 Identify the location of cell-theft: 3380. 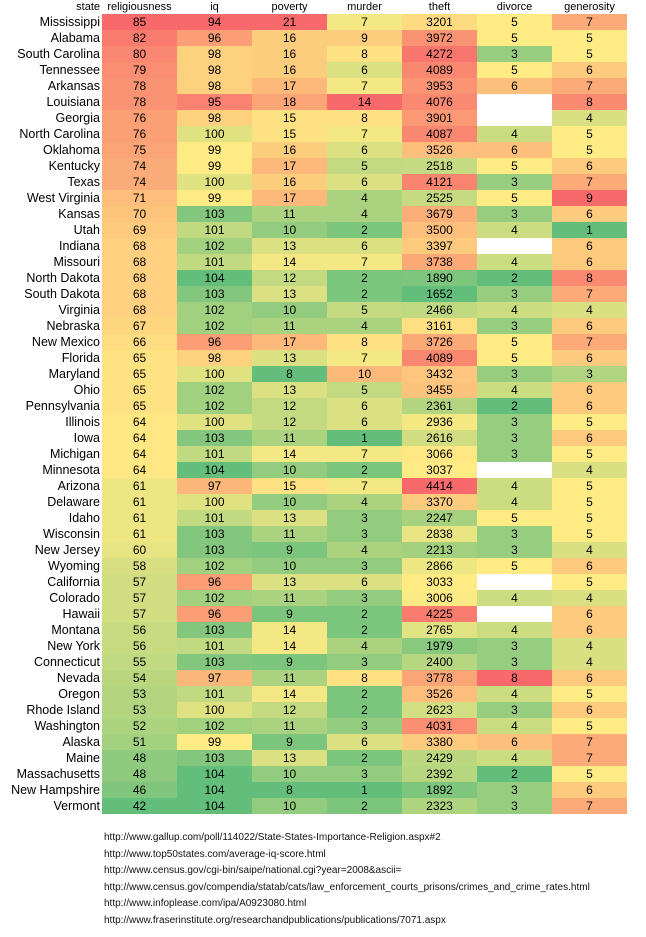
(439, 742).